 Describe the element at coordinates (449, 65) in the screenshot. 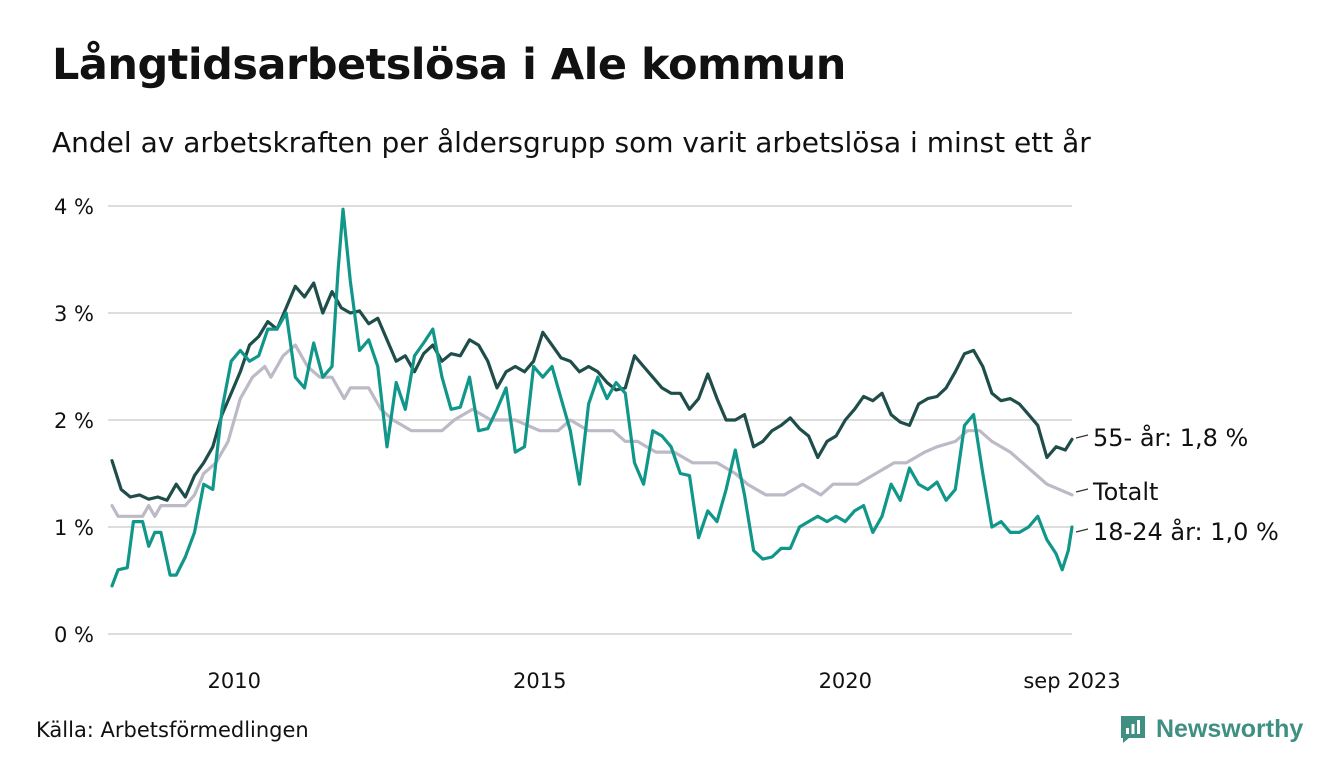

I see `chart-title: Långtidsarbetslösa i Ale kommun` at that location.